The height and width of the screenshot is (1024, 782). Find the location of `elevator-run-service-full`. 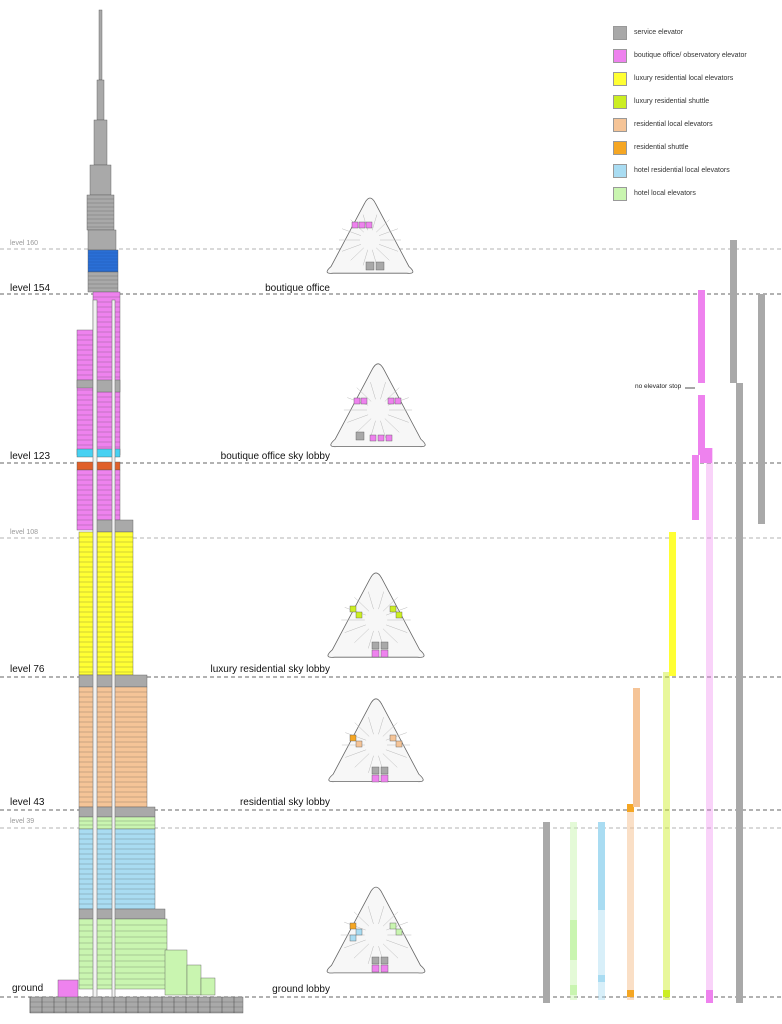

elevator-run-service-full is located at coordinates (739, 693).